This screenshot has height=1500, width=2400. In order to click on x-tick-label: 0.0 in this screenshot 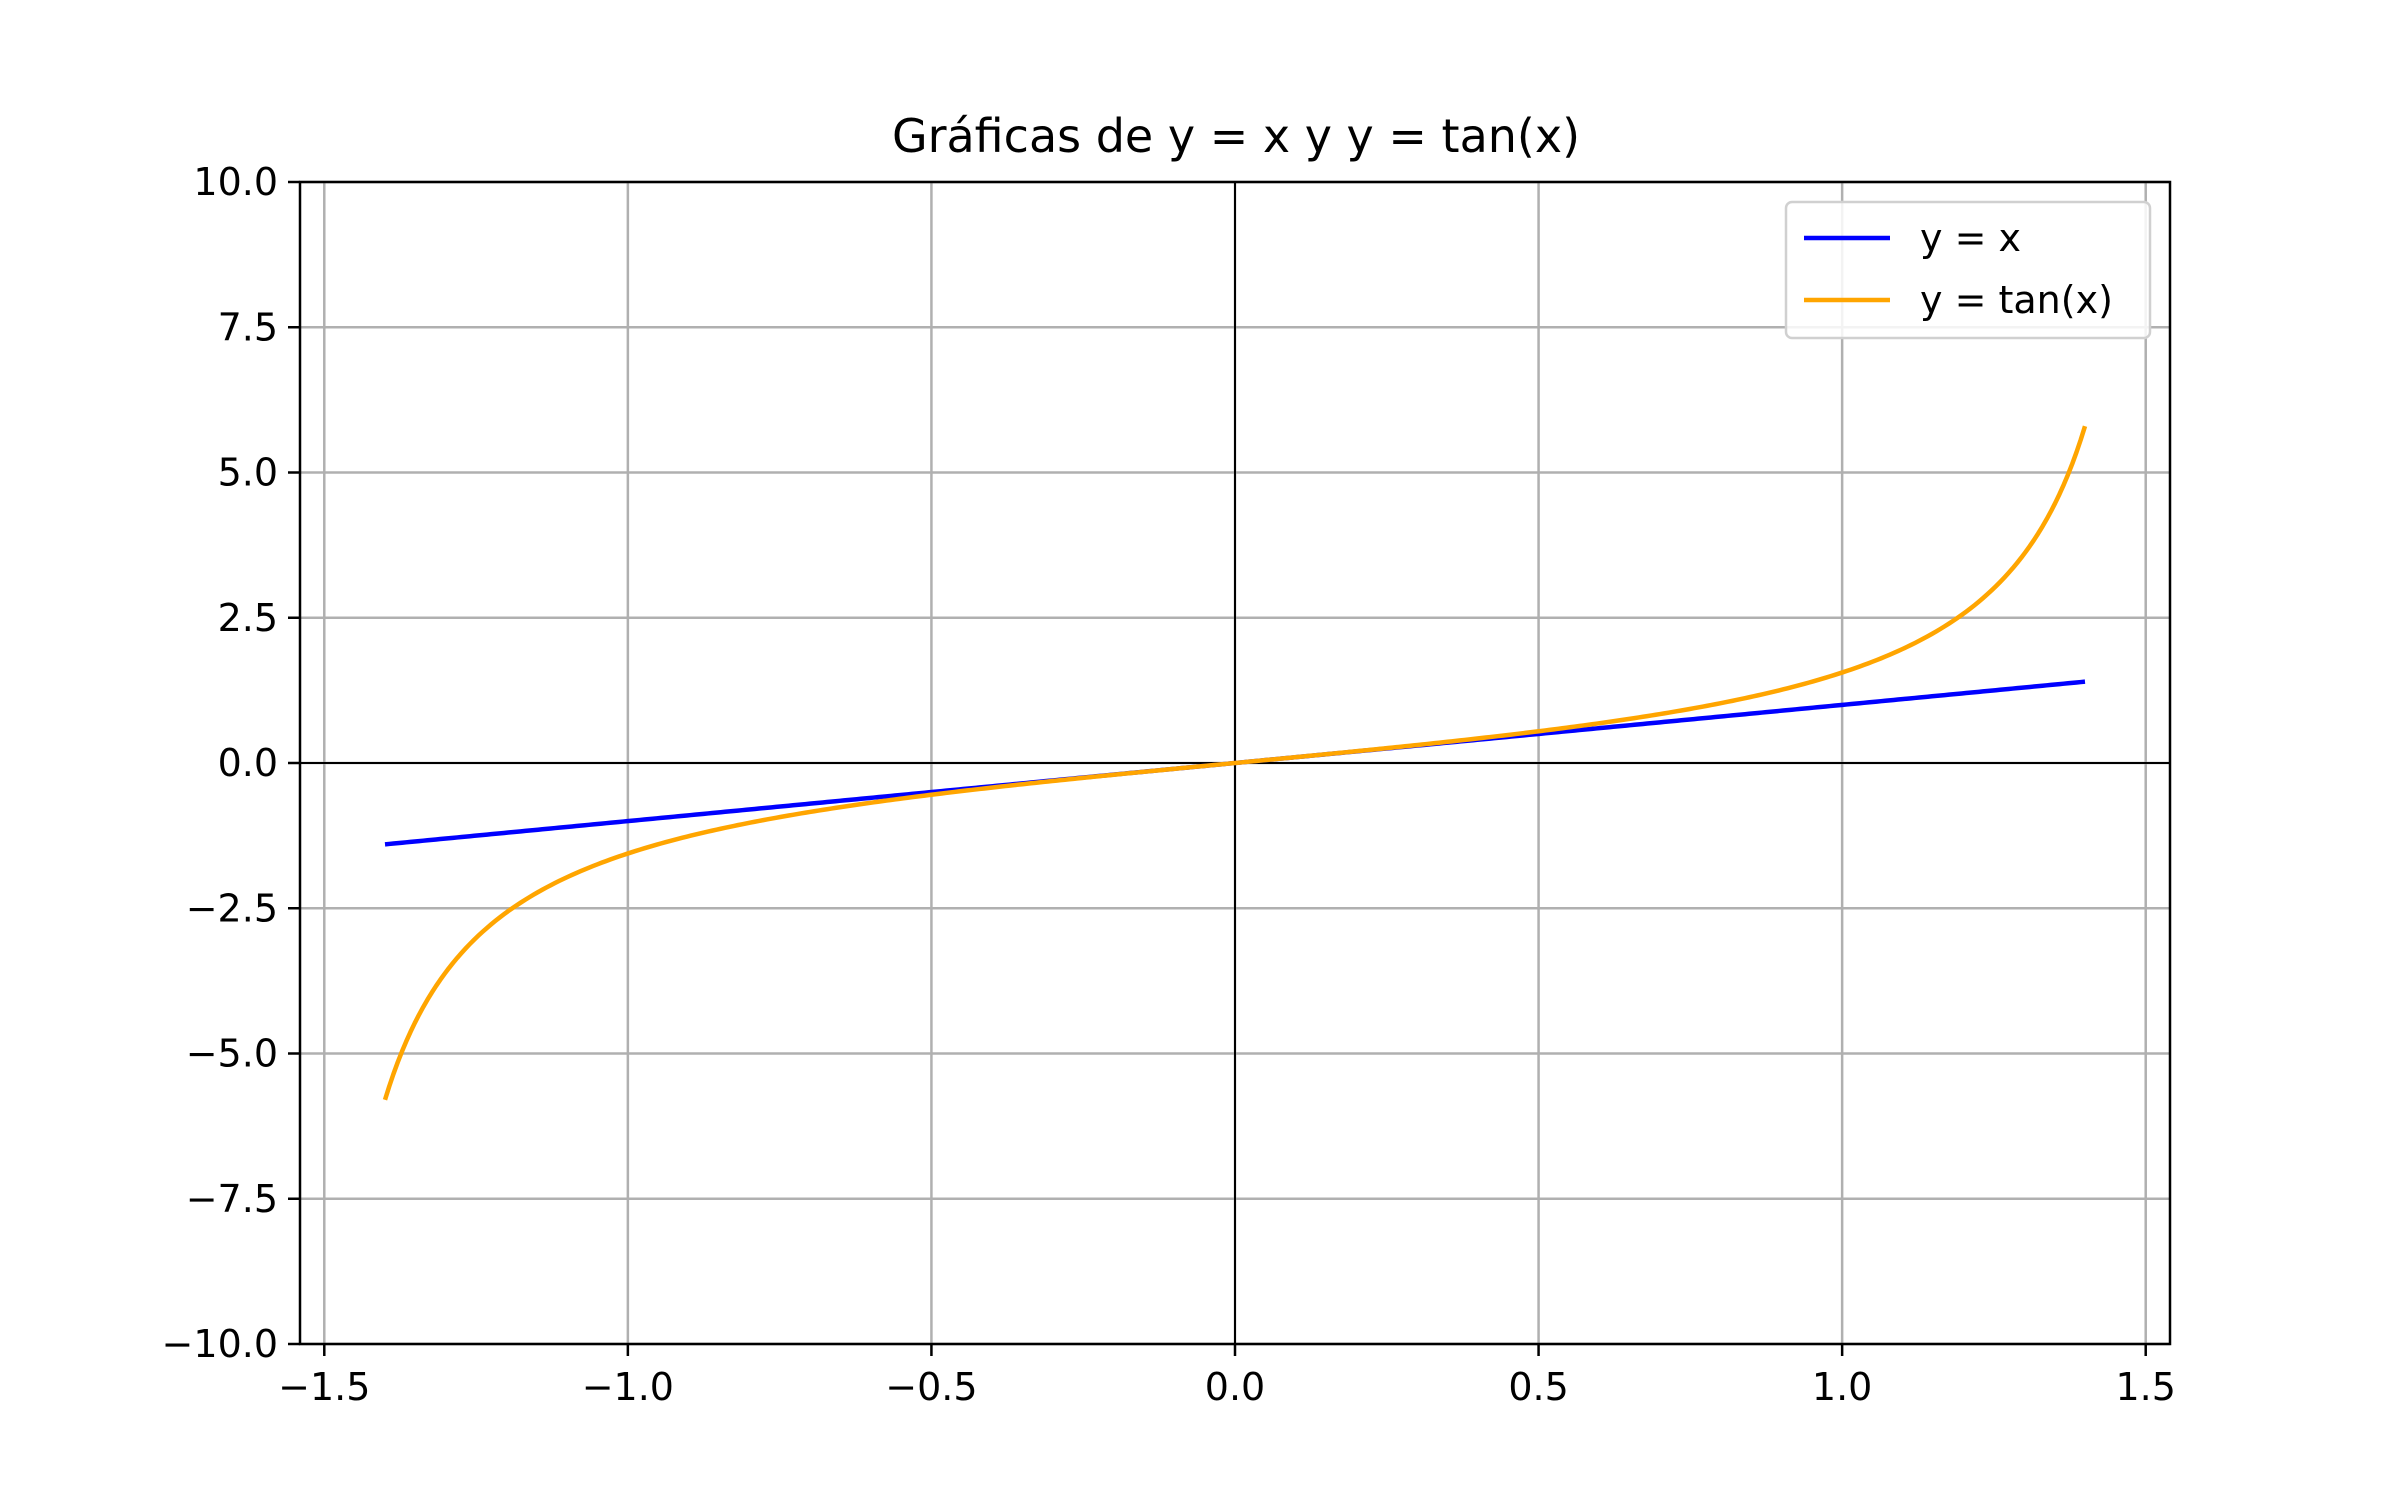, I will do `click(1235, 1387)`.